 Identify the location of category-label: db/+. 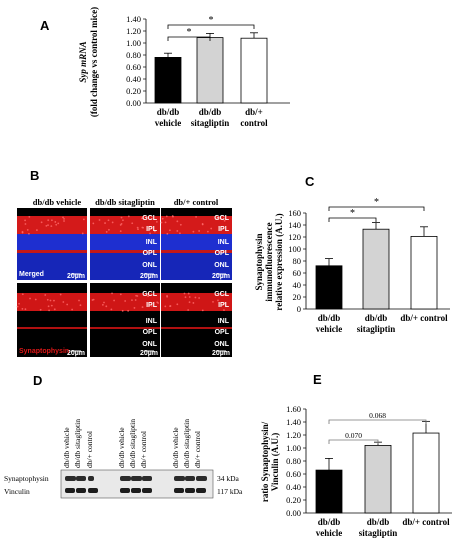
(254, 112).